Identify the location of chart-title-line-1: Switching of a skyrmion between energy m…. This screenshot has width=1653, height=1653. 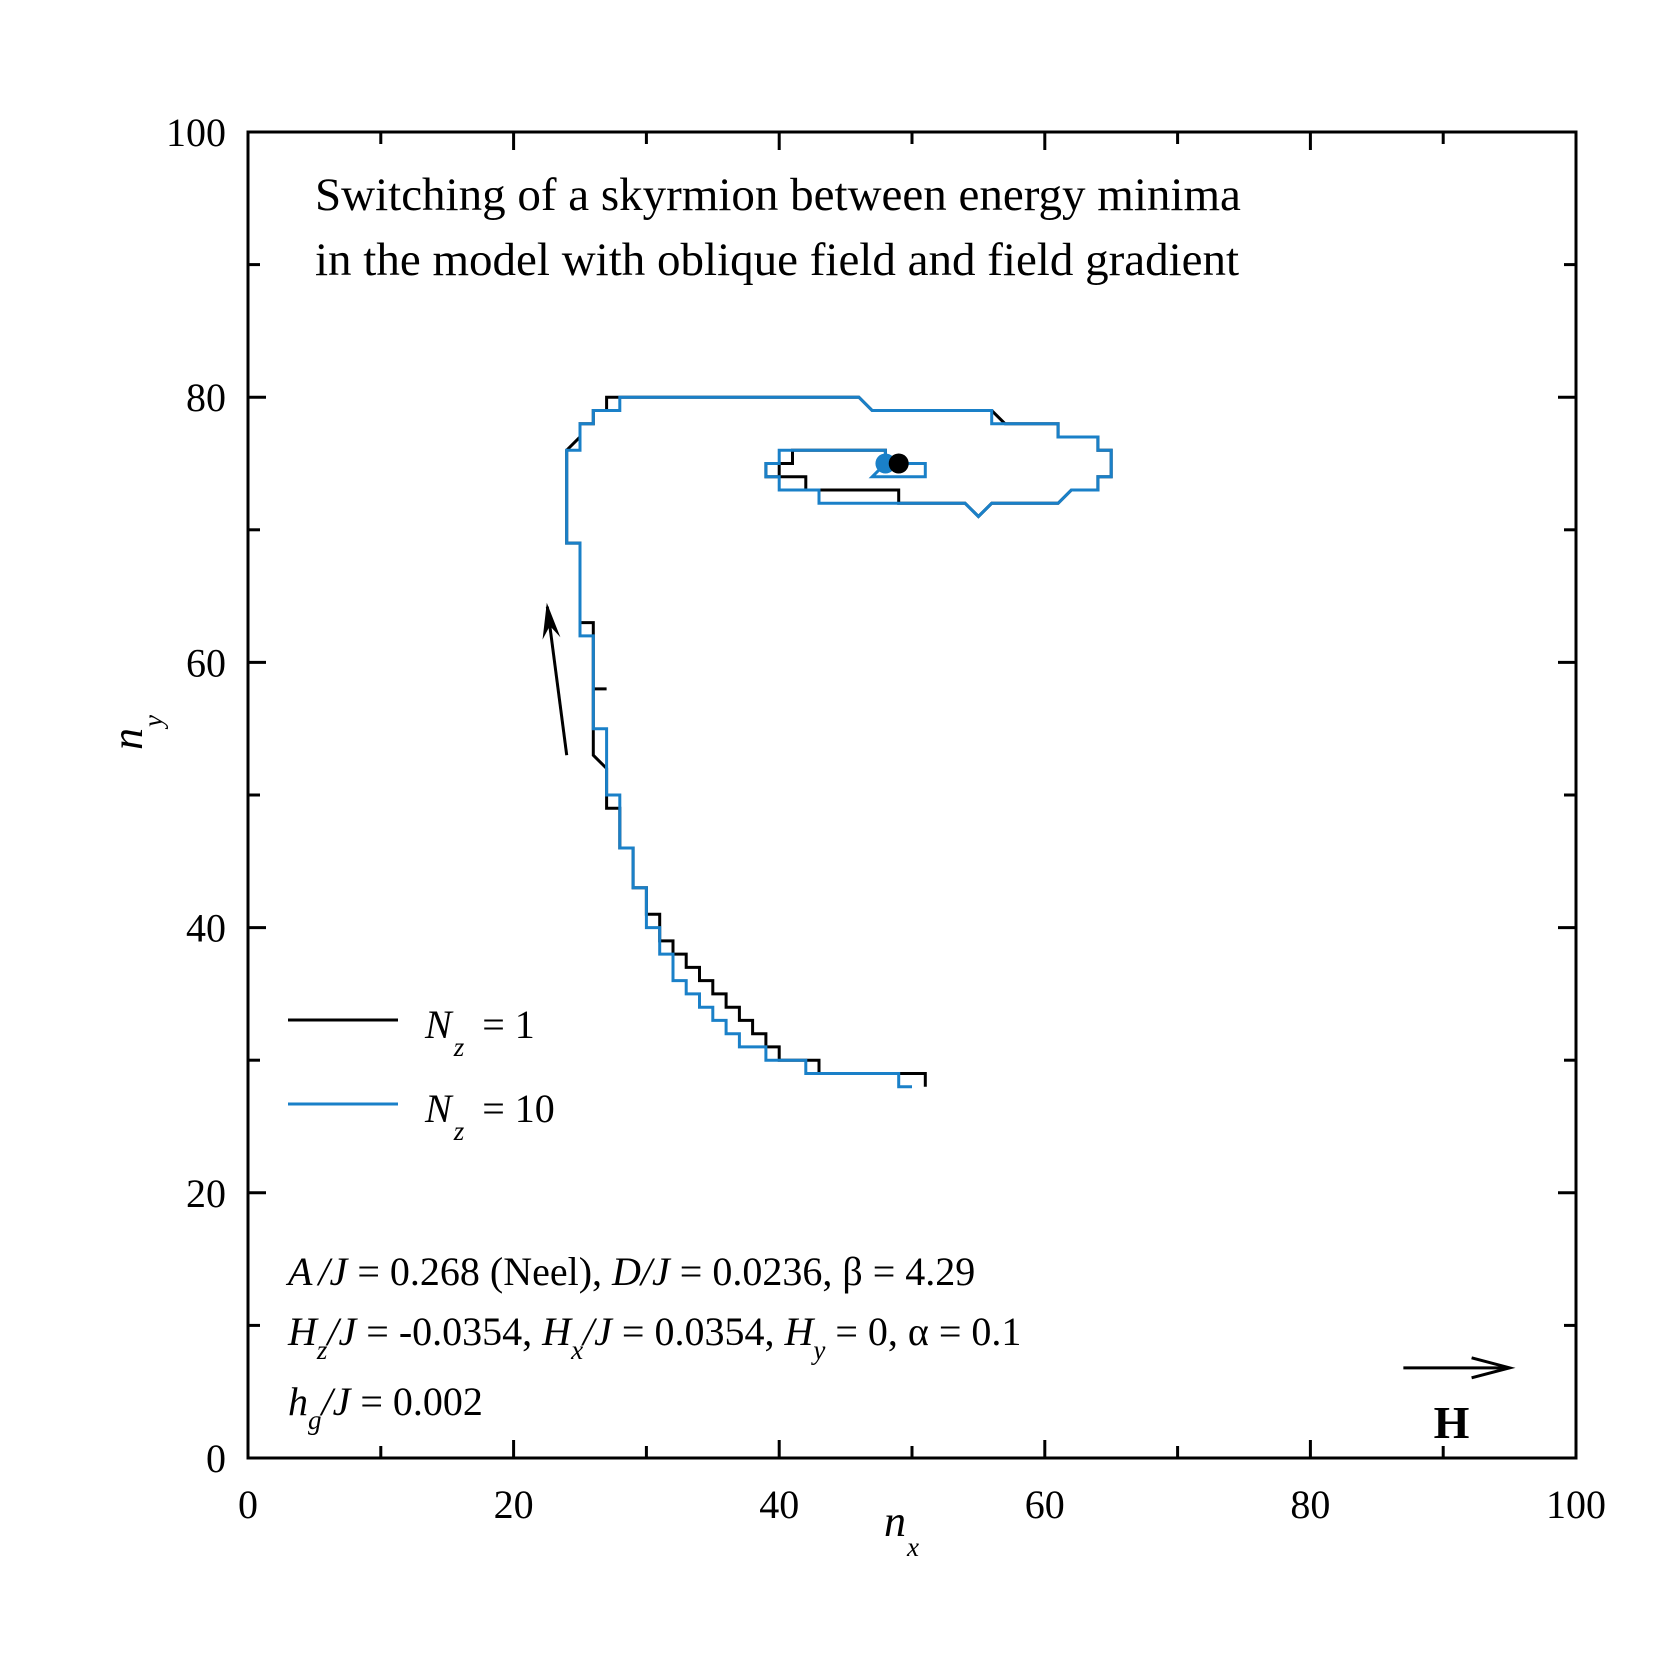
(778, 195).